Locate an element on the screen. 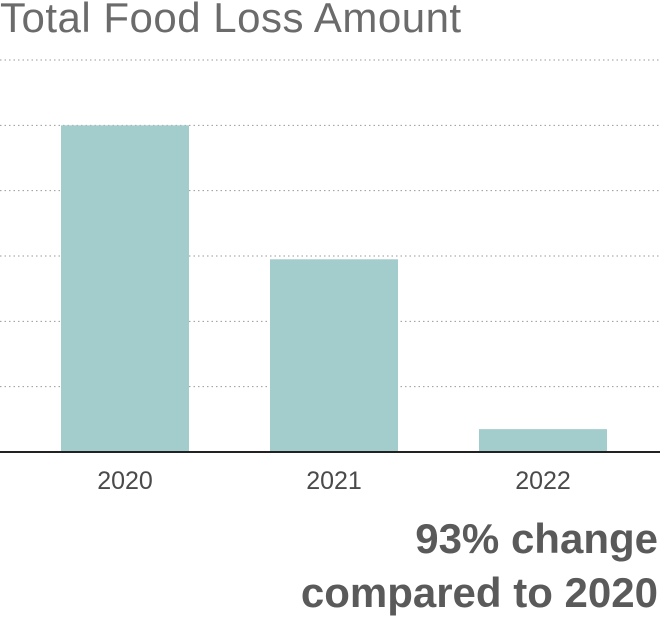 The width and height of the screenshot is (660, 620). bar-2022 is located at coordinates (543, 440).